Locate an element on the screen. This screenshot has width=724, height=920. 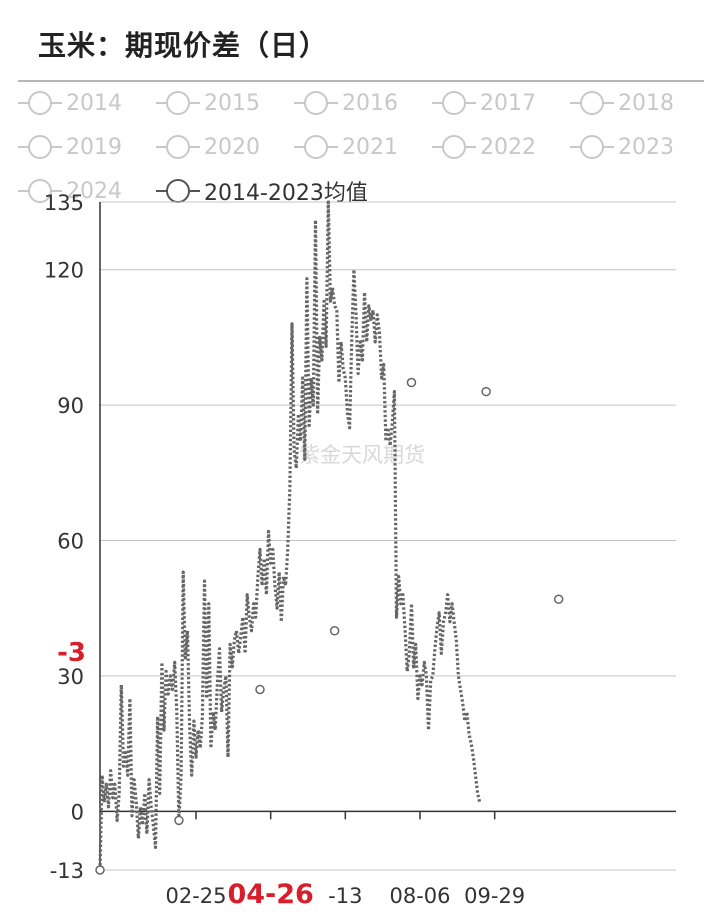
legend-label: 2014 is located at coordinates (94, 103).